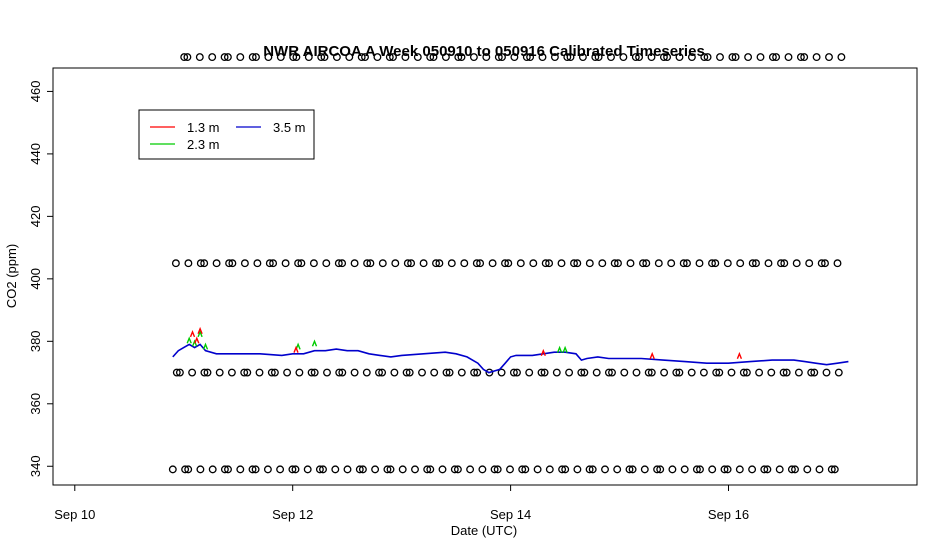 This screenshot has height=540, width=936. Describe the element at coordinates (74, 514) in the screenshot. I see `x-tick-label: Sep 10` at that location.